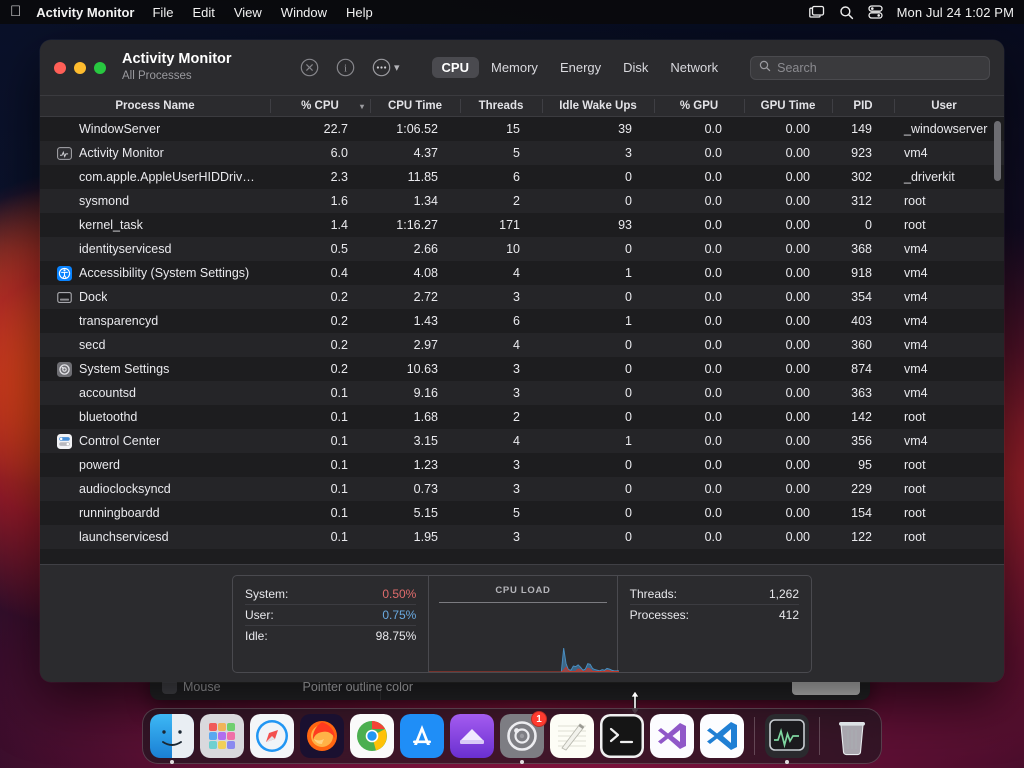 This screenshot has width=1024, height=768. What do you see at coordinates (345, 67) in the screenshot?
I see `inspect-process-button: i` at bounding box center [345, 67].